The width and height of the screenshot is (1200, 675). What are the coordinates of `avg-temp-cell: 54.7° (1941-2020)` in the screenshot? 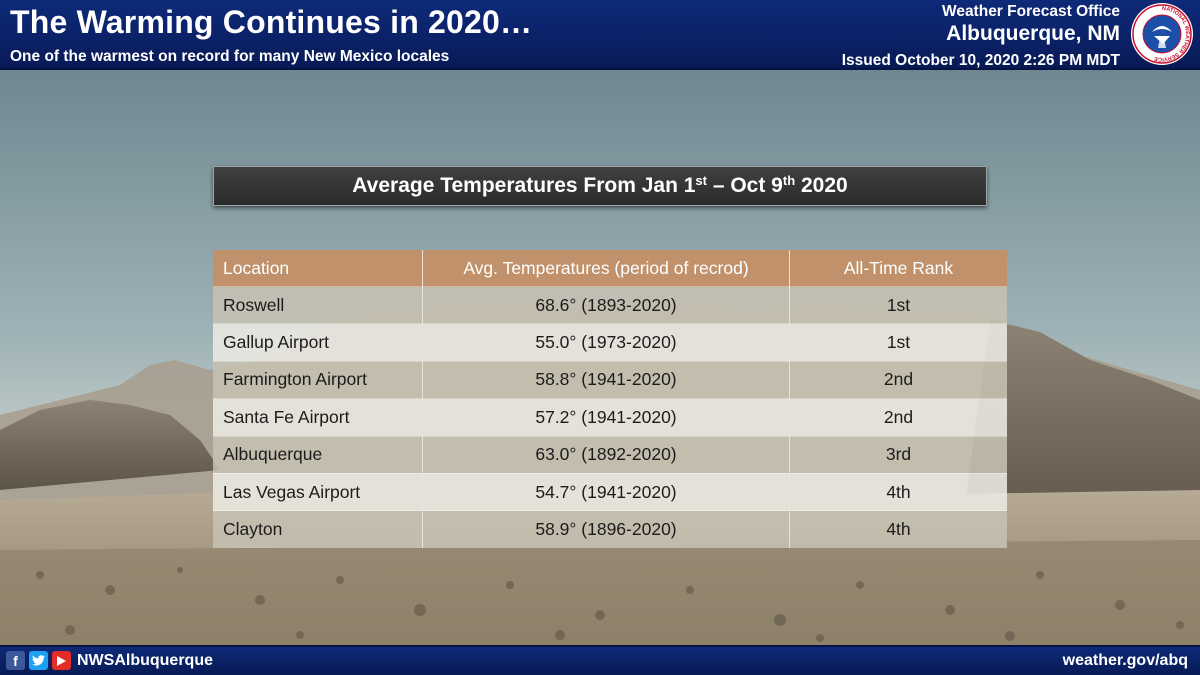 It's located at (606, 491).